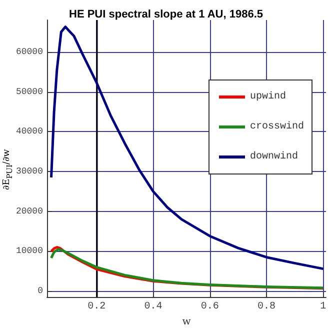 Image resolution: width=332 pixels, height=332 pixels. Describe the element at coordinates (153, 307) in the screenshot. I see `x-tick-label: 0.4` at that location.